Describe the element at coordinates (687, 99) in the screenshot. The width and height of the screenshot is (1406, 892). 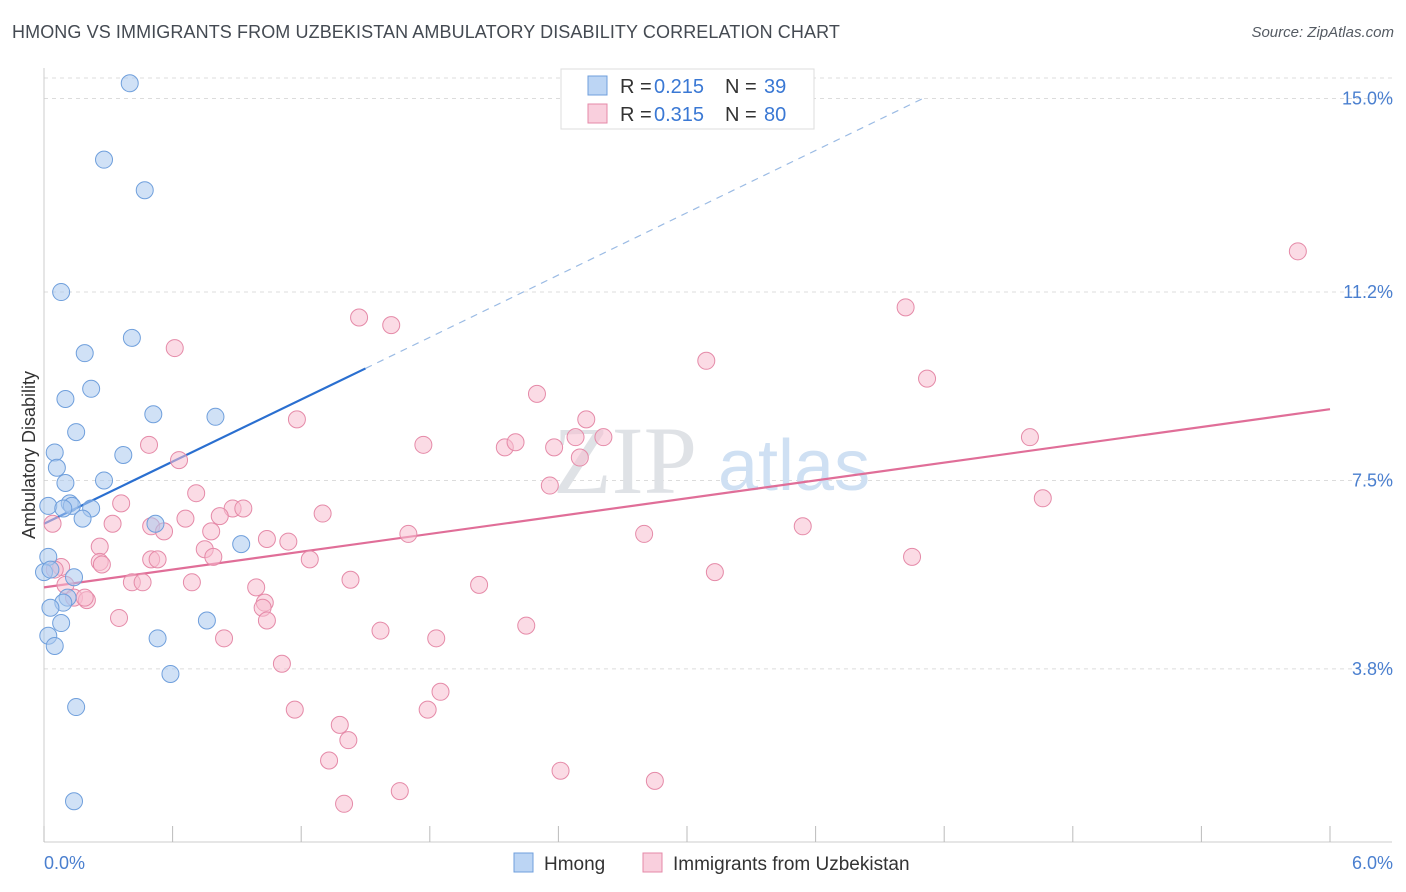
I see `legend: R = 0.215 N = 39 R = 0.315 N = 80` at that location.